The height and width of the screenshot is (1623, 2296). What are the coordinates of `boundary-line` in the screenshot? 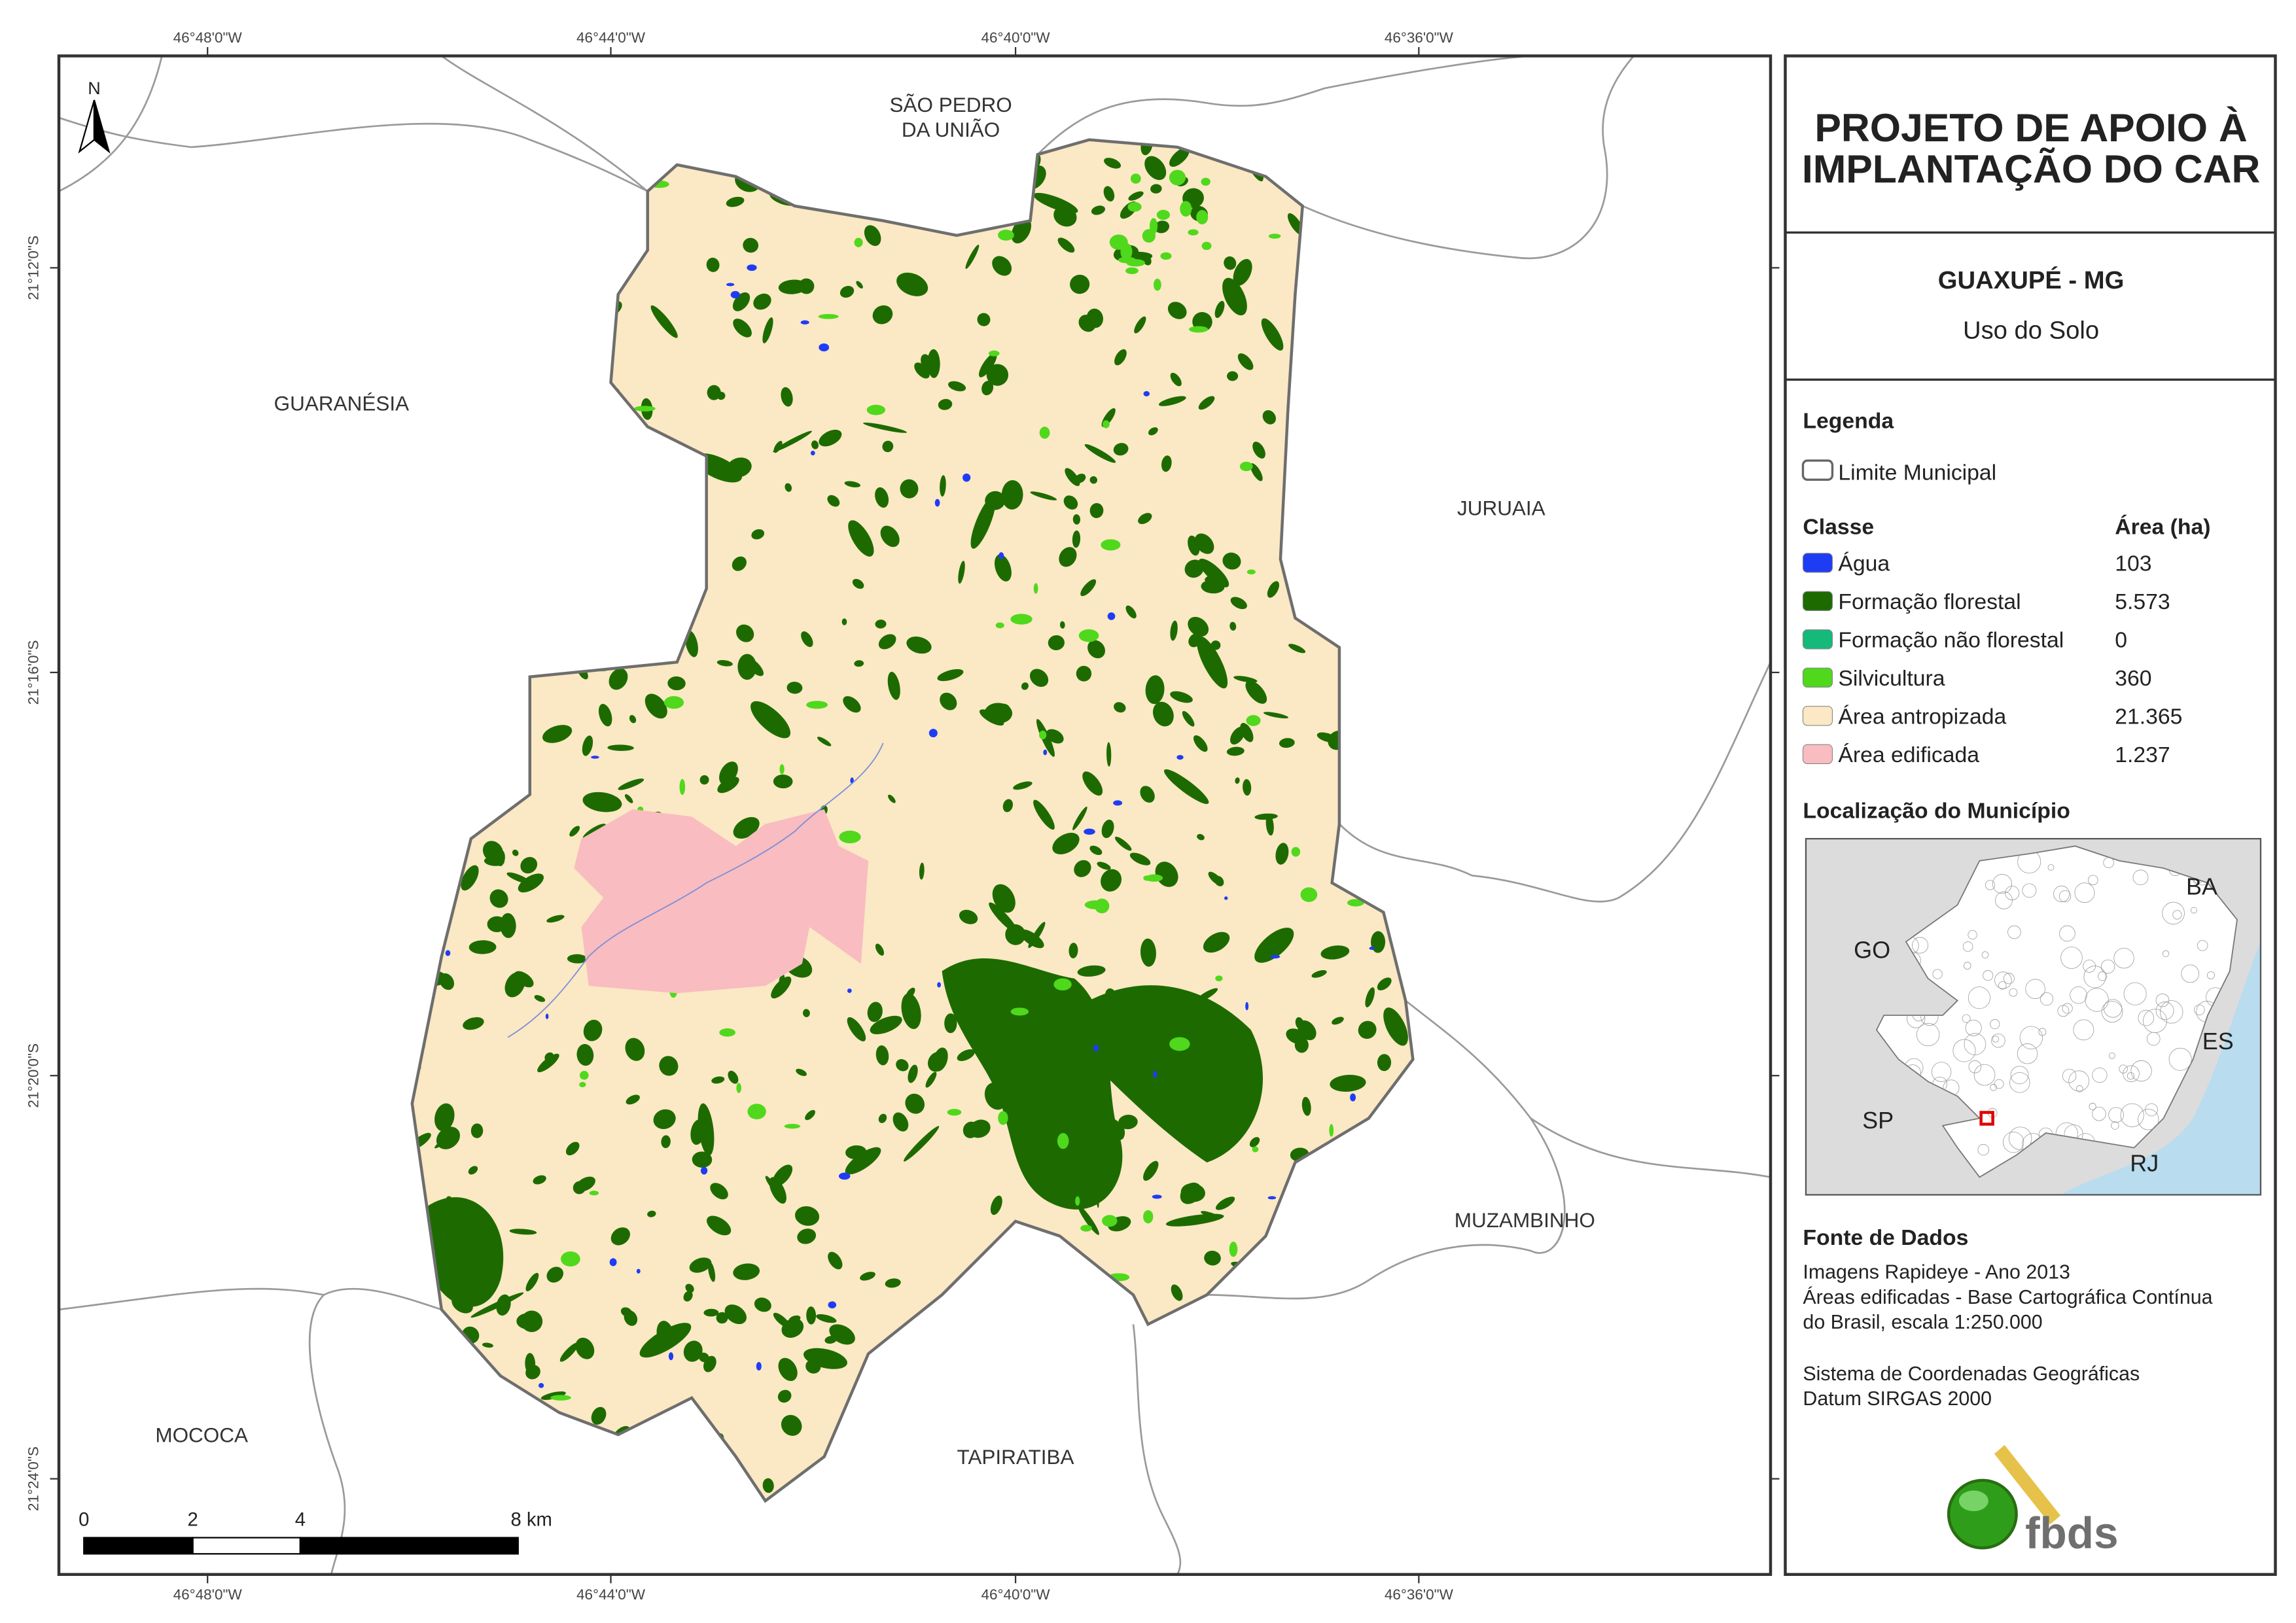 It's located at (192, 1299).